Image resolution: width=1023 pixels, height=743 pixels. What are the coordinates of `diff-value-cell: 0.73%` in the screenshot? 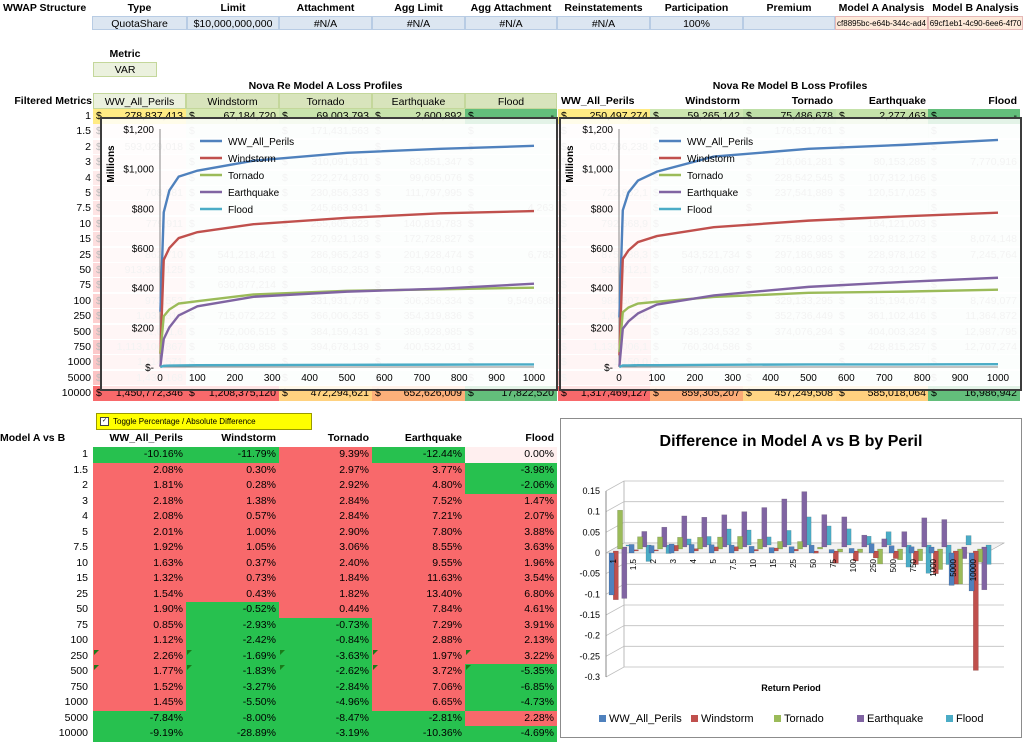 It's located at (232, 579).